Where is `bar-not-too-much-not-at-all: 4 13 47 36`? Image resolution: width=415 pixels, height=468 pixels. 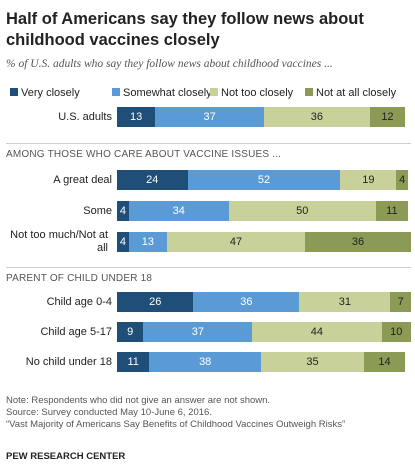
bar-not-too-much-not-at-all: 4 13 47 36 is located at coordinates (264, 242).